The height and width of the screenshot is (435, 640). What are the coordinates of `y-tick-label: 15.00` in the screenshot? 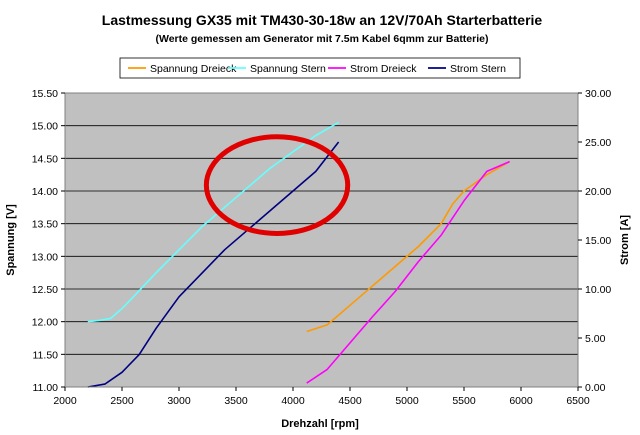 It's located at (45, 127).